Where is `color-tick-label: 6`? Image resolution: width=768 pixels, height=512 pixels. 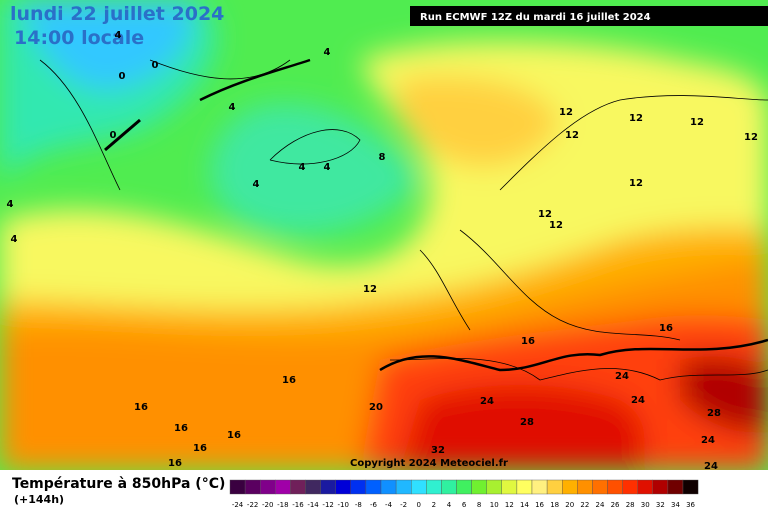
color-tick-label: 6 is located at coordinates (464, 505).